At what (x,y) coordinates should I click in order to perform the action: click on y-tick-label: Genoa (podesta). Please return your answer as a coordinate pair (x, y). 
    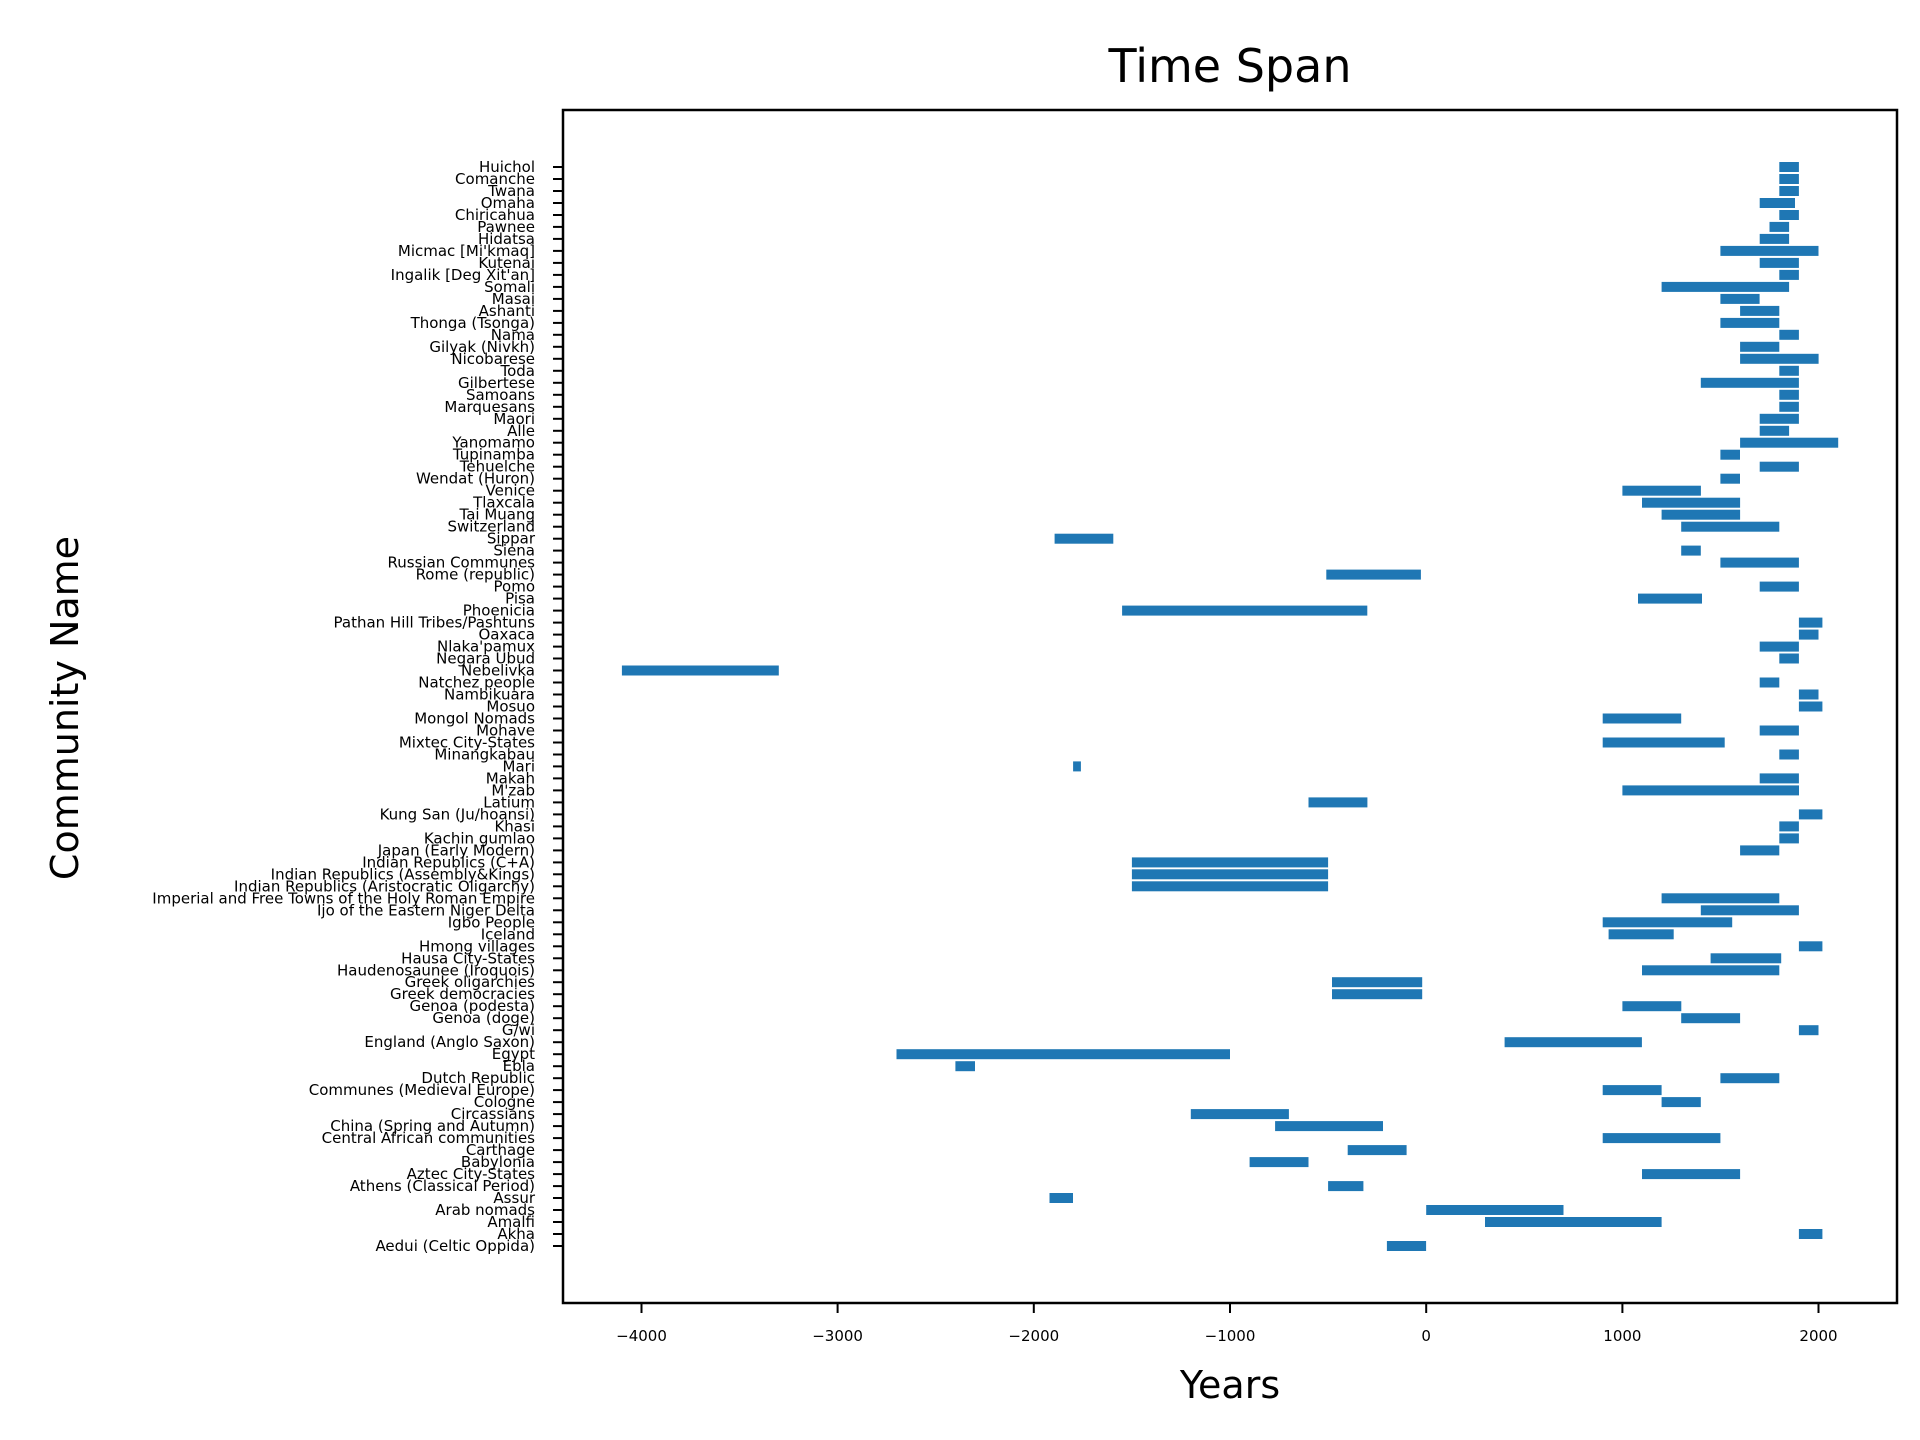
    Looking at the image, I should click on (472, 1006).